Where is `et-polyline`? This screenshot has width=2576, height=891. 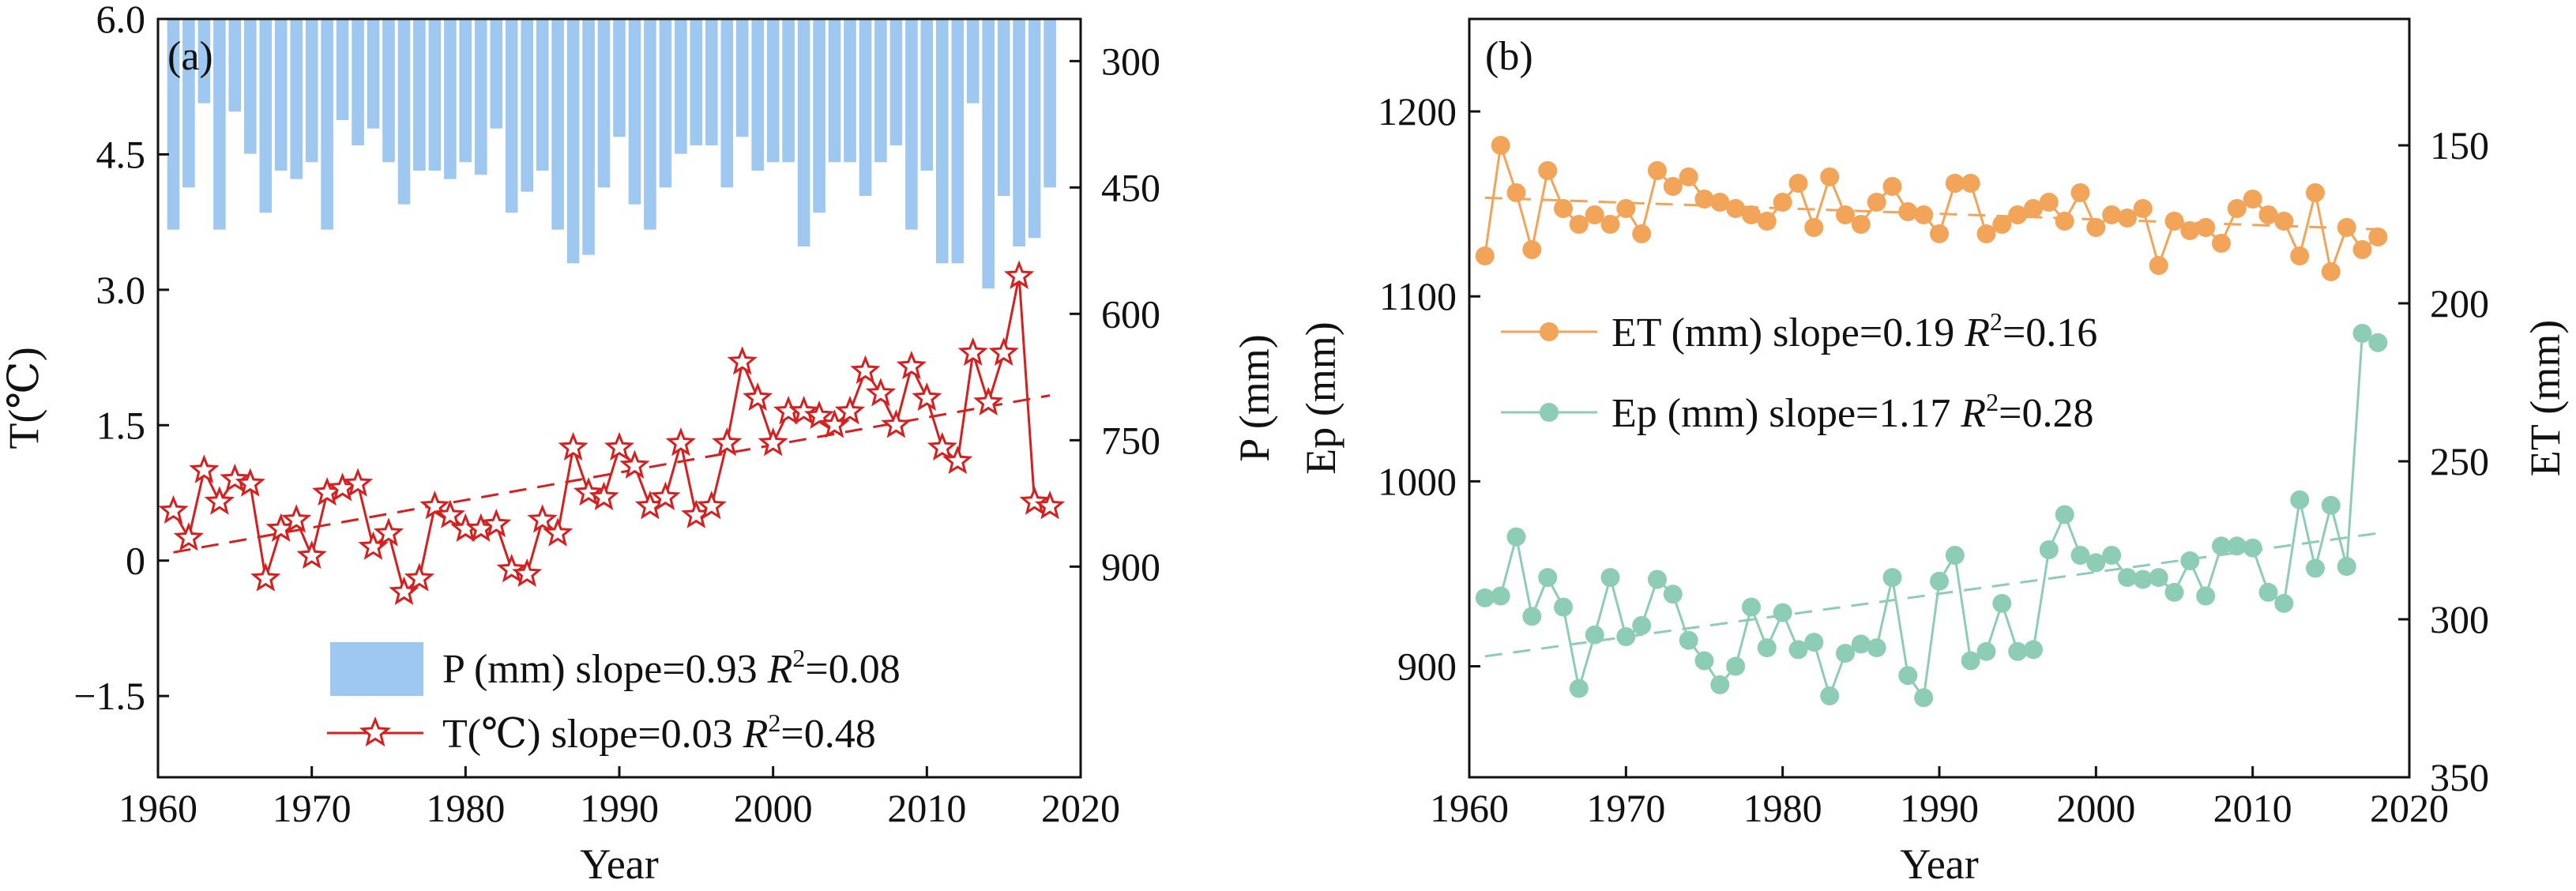 et-polyline is located at coordinates (1931, 210).